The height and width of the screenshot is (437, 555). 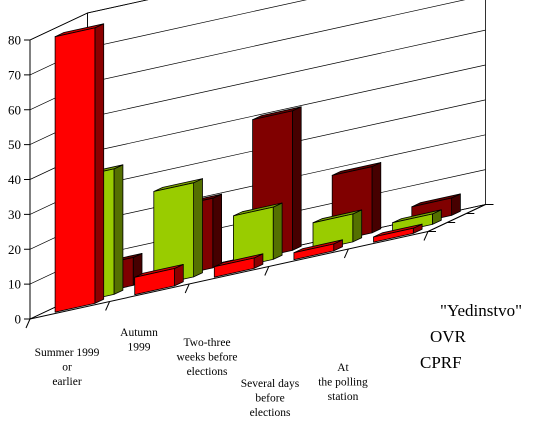 I want to click on z-axis, so click(x=456, y=218).